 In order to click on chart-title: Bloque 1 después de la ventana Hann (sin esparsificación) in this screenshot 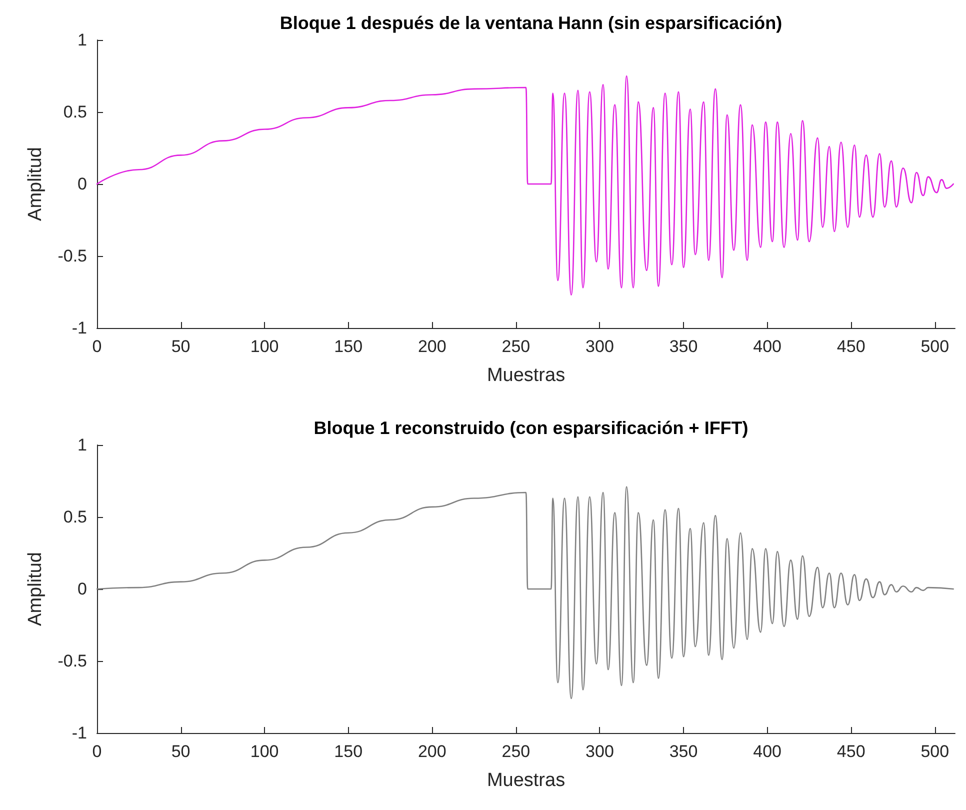, I will do `click(531, 23)`.